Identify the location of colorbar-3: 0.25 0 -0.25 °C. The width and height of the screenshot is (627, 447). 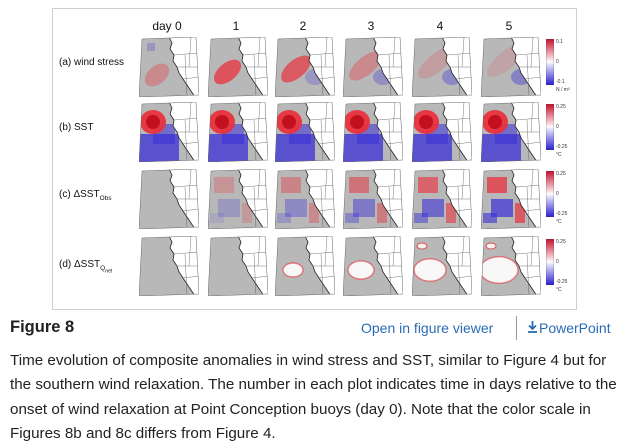
(556, 265).